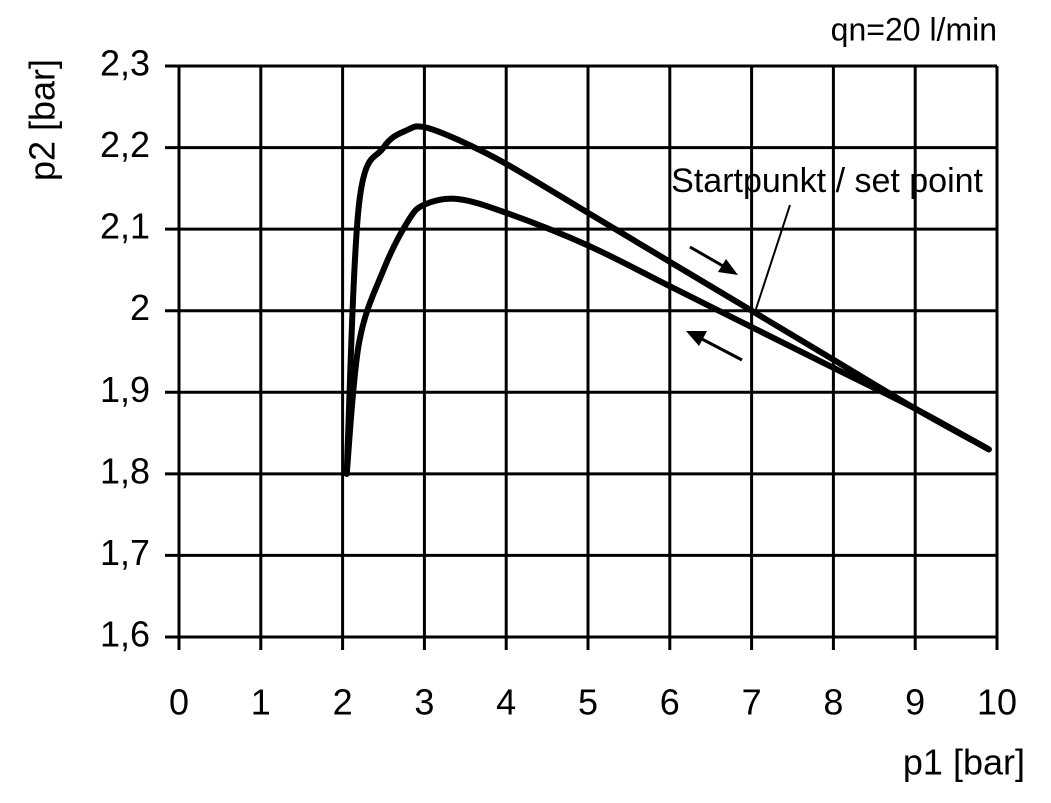 Image resolution: width=1051 pixels, height=803 pixels. Describe the element at coordinates (125, 470) in the screenshot. I see `y-tick-label: 1,8` at that location.